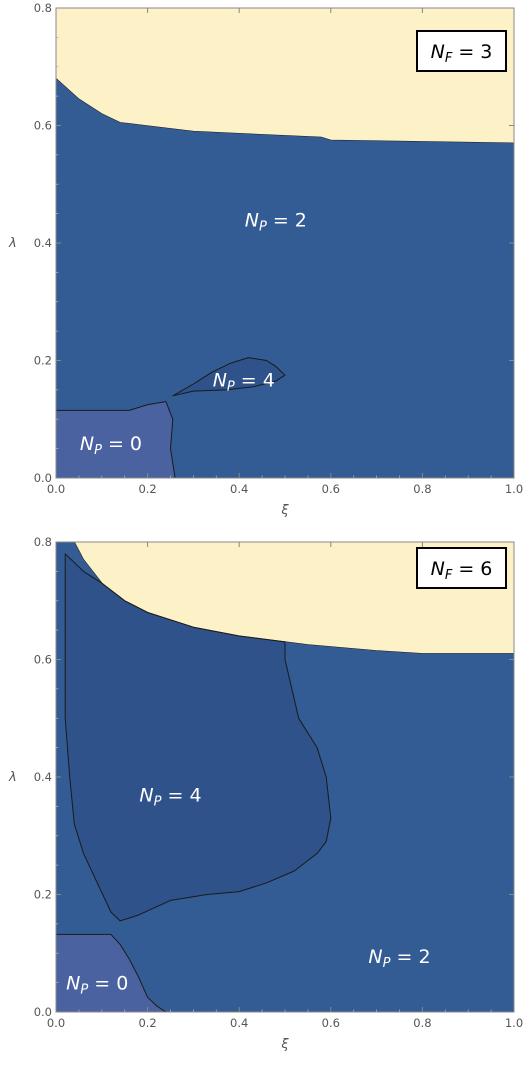 The width and height of the screenshot is (525, 1070). What do you see at coordinates (399, 958) in the screenshot?
I see `region-label-1: NP = 2` at bounding box center [399, 958].